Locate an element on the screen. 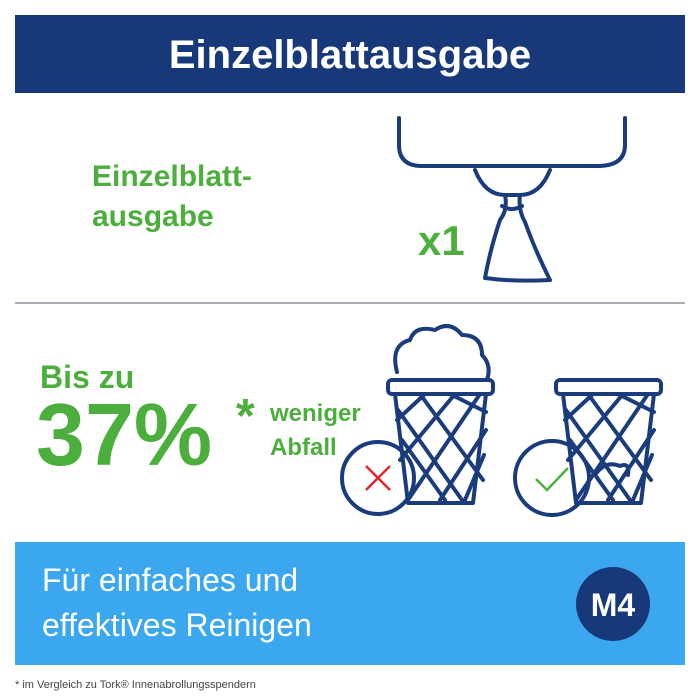  waste-suffix: Abfall is located at coordinates (303, 447).